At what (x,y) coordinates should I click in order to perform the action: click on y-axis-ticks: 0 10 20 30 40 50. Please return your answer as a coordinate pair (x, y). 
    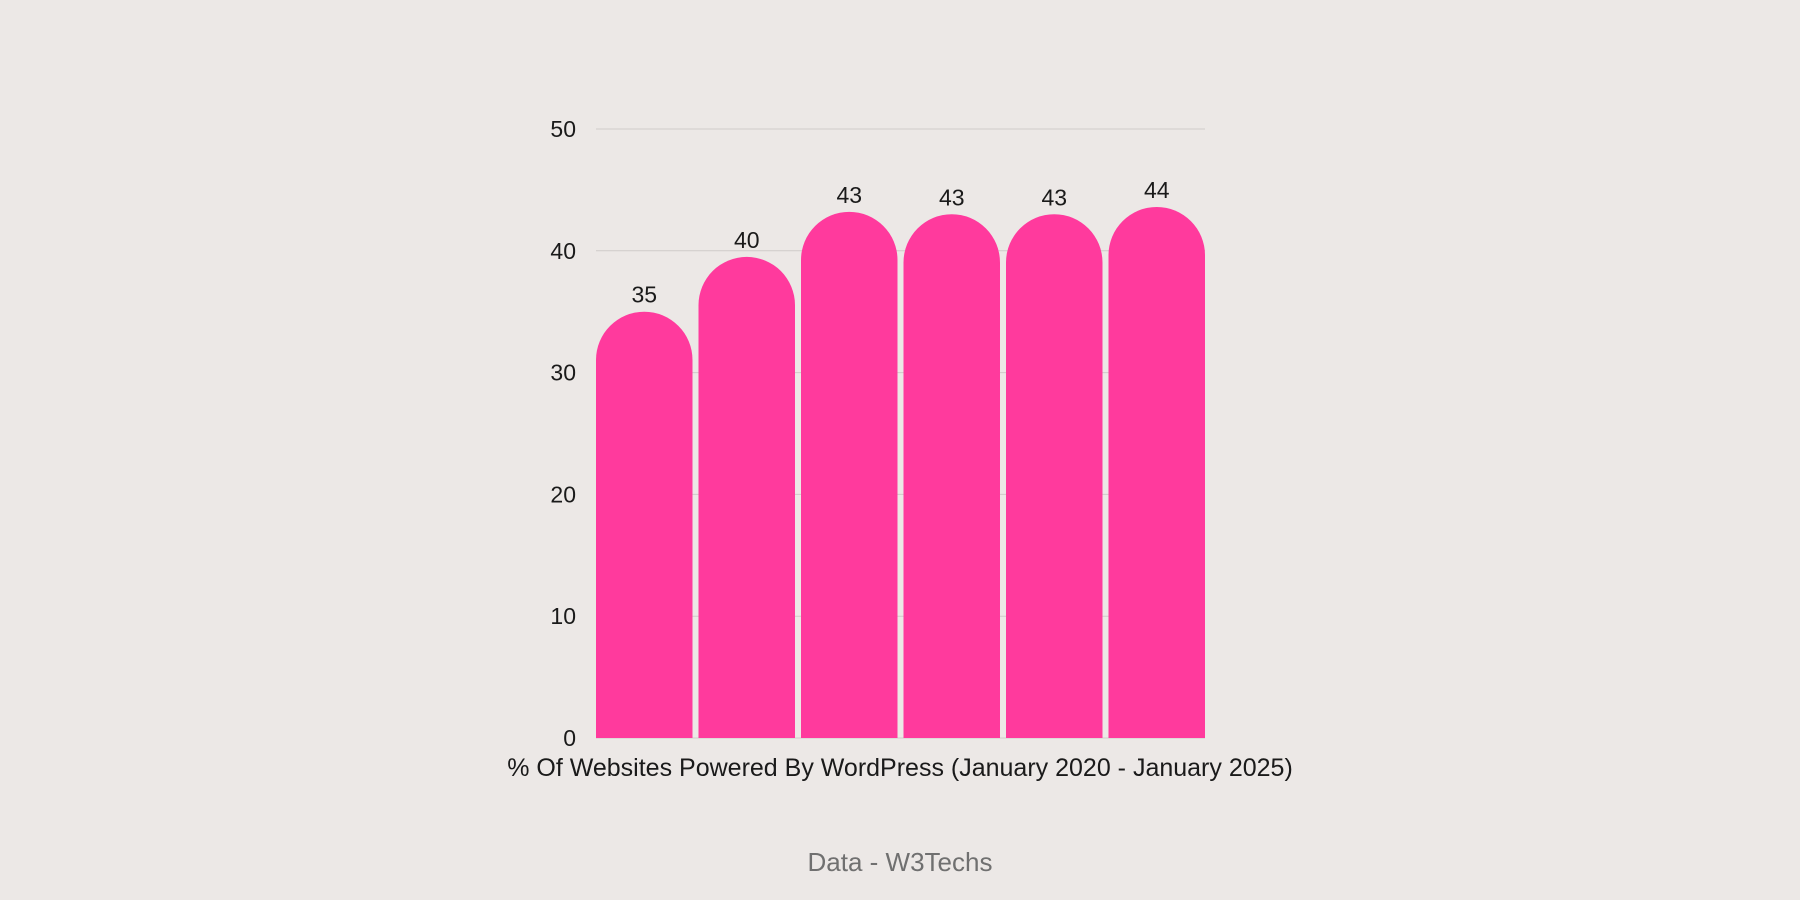
    Looking at the image, I should click on (563, 433).